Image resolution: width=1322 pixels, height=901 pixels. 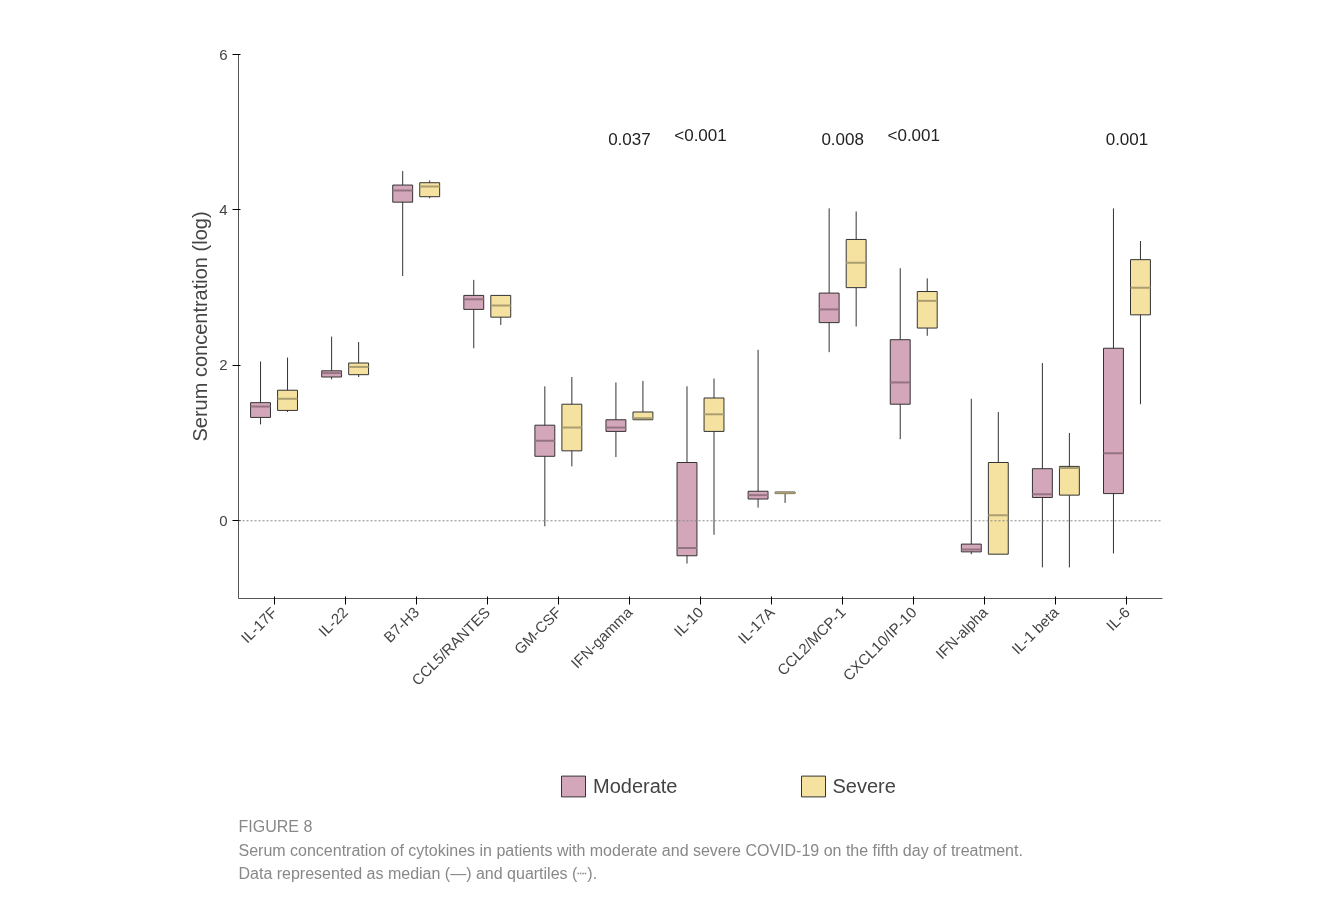 I want to click on y-tick-label: 6, so click(x=223, y=54).